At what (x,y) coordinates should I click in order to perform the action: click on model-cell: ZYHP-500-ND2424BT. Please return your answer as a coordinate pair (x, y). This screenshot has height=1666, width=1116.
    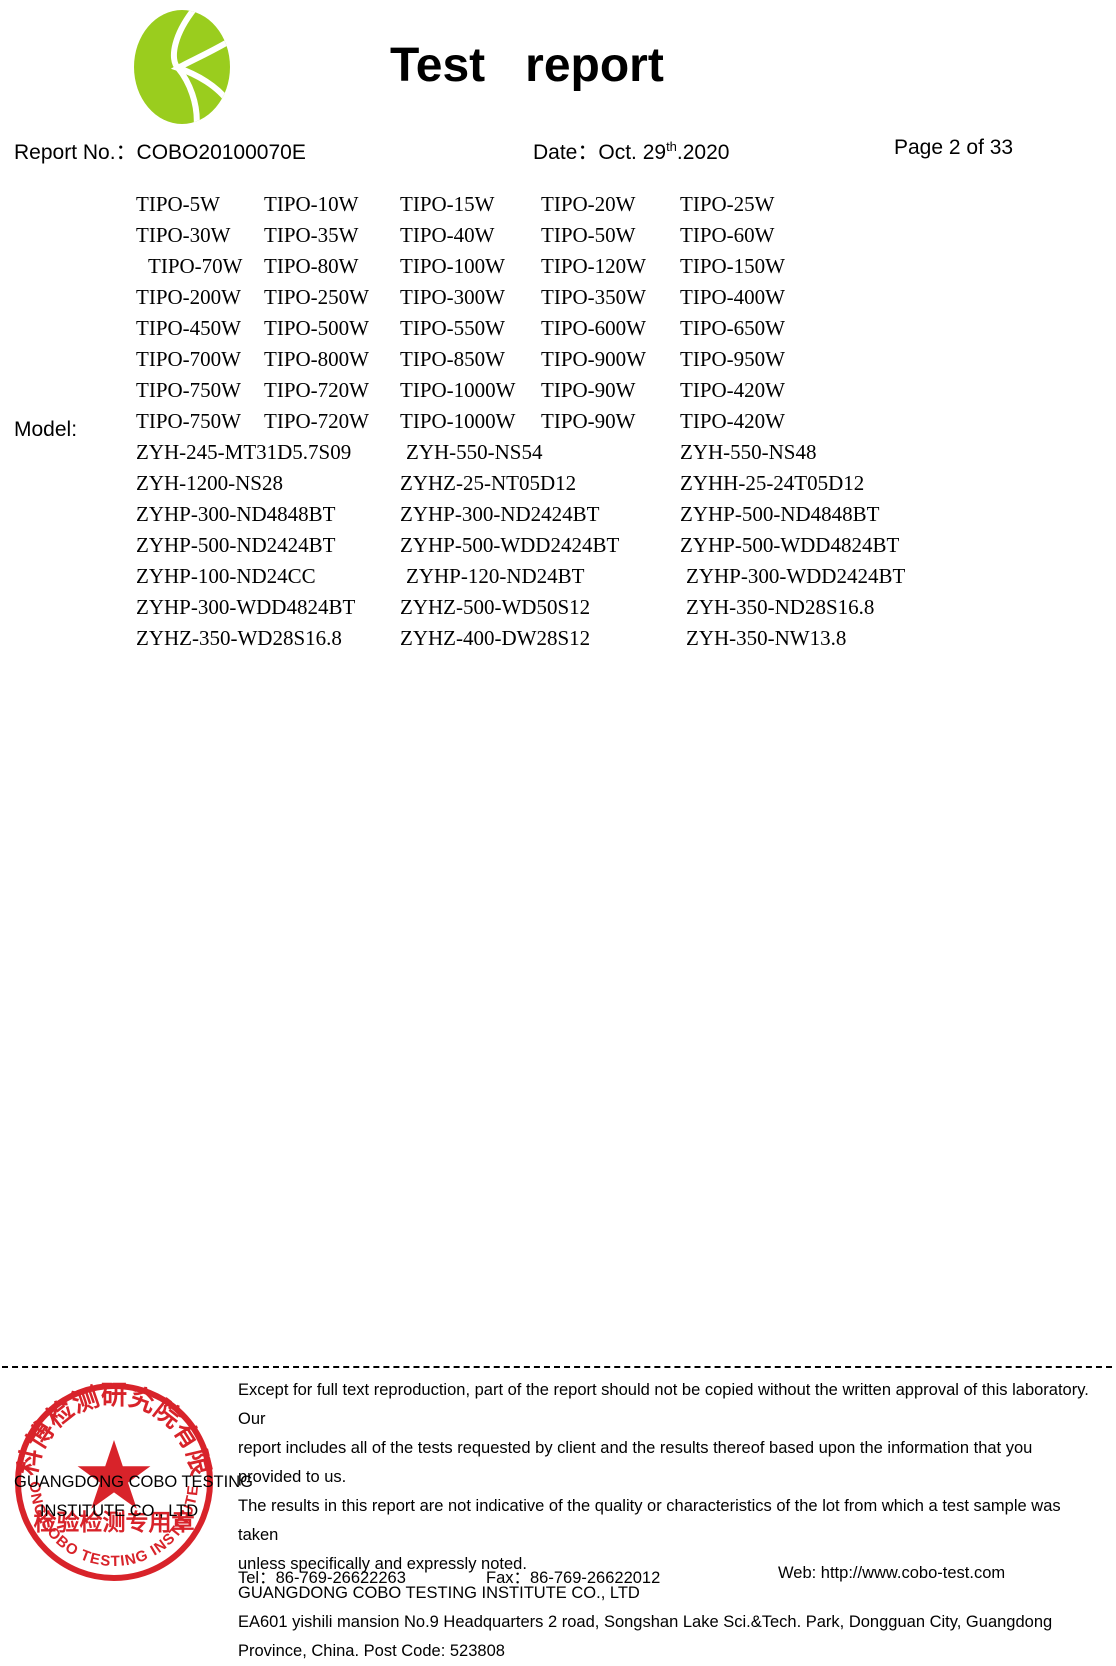
    Looking at the image, I should click on (236, 545).